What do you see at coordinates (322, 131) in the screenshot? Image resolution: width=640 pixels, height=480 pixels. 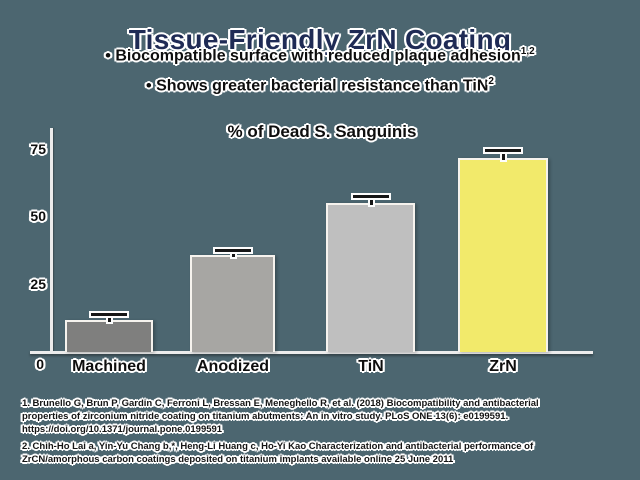 I see `chart-title: % of Dead S. Sanguinis` at bounding box center [322, 131].